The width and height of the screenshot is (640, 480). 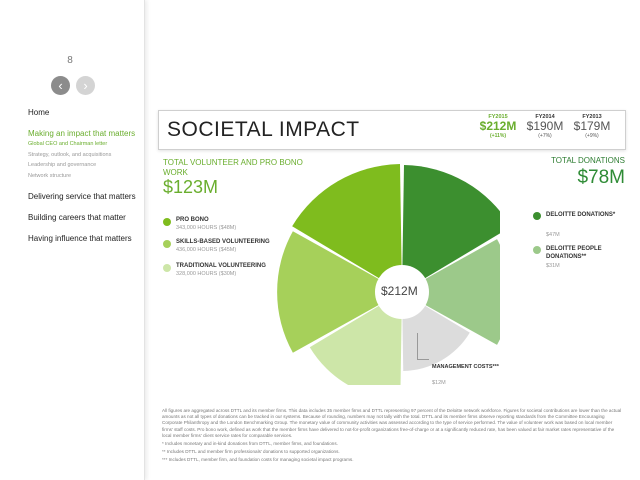 I want to click on legend-detail: 436,000 HOURS ($45M), so click(x=206, y=250).